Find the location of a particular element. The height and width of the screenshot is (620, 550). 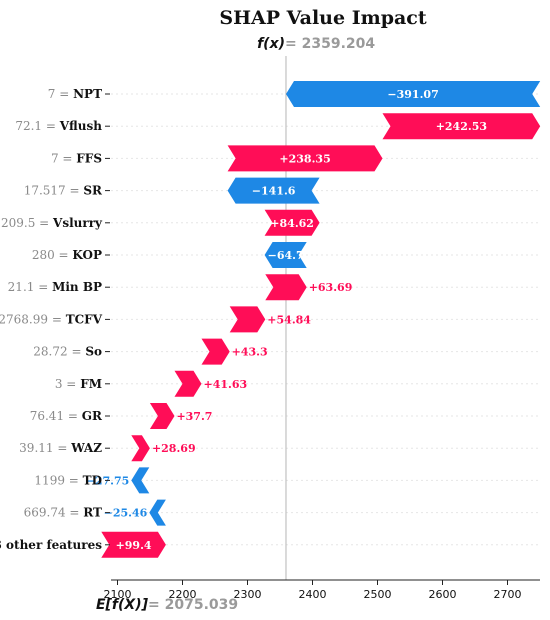

feature-value: 72.1 = is located at coordinates (37, 126).